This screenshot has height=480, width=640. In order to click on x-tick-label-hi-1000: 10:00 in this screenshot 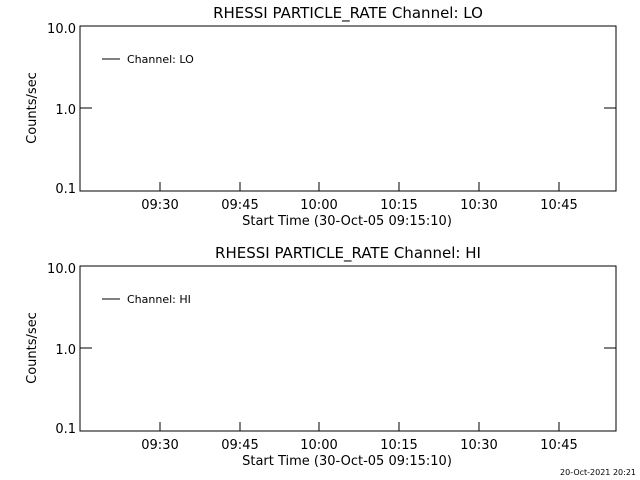, I will do `click(318, 445)`.